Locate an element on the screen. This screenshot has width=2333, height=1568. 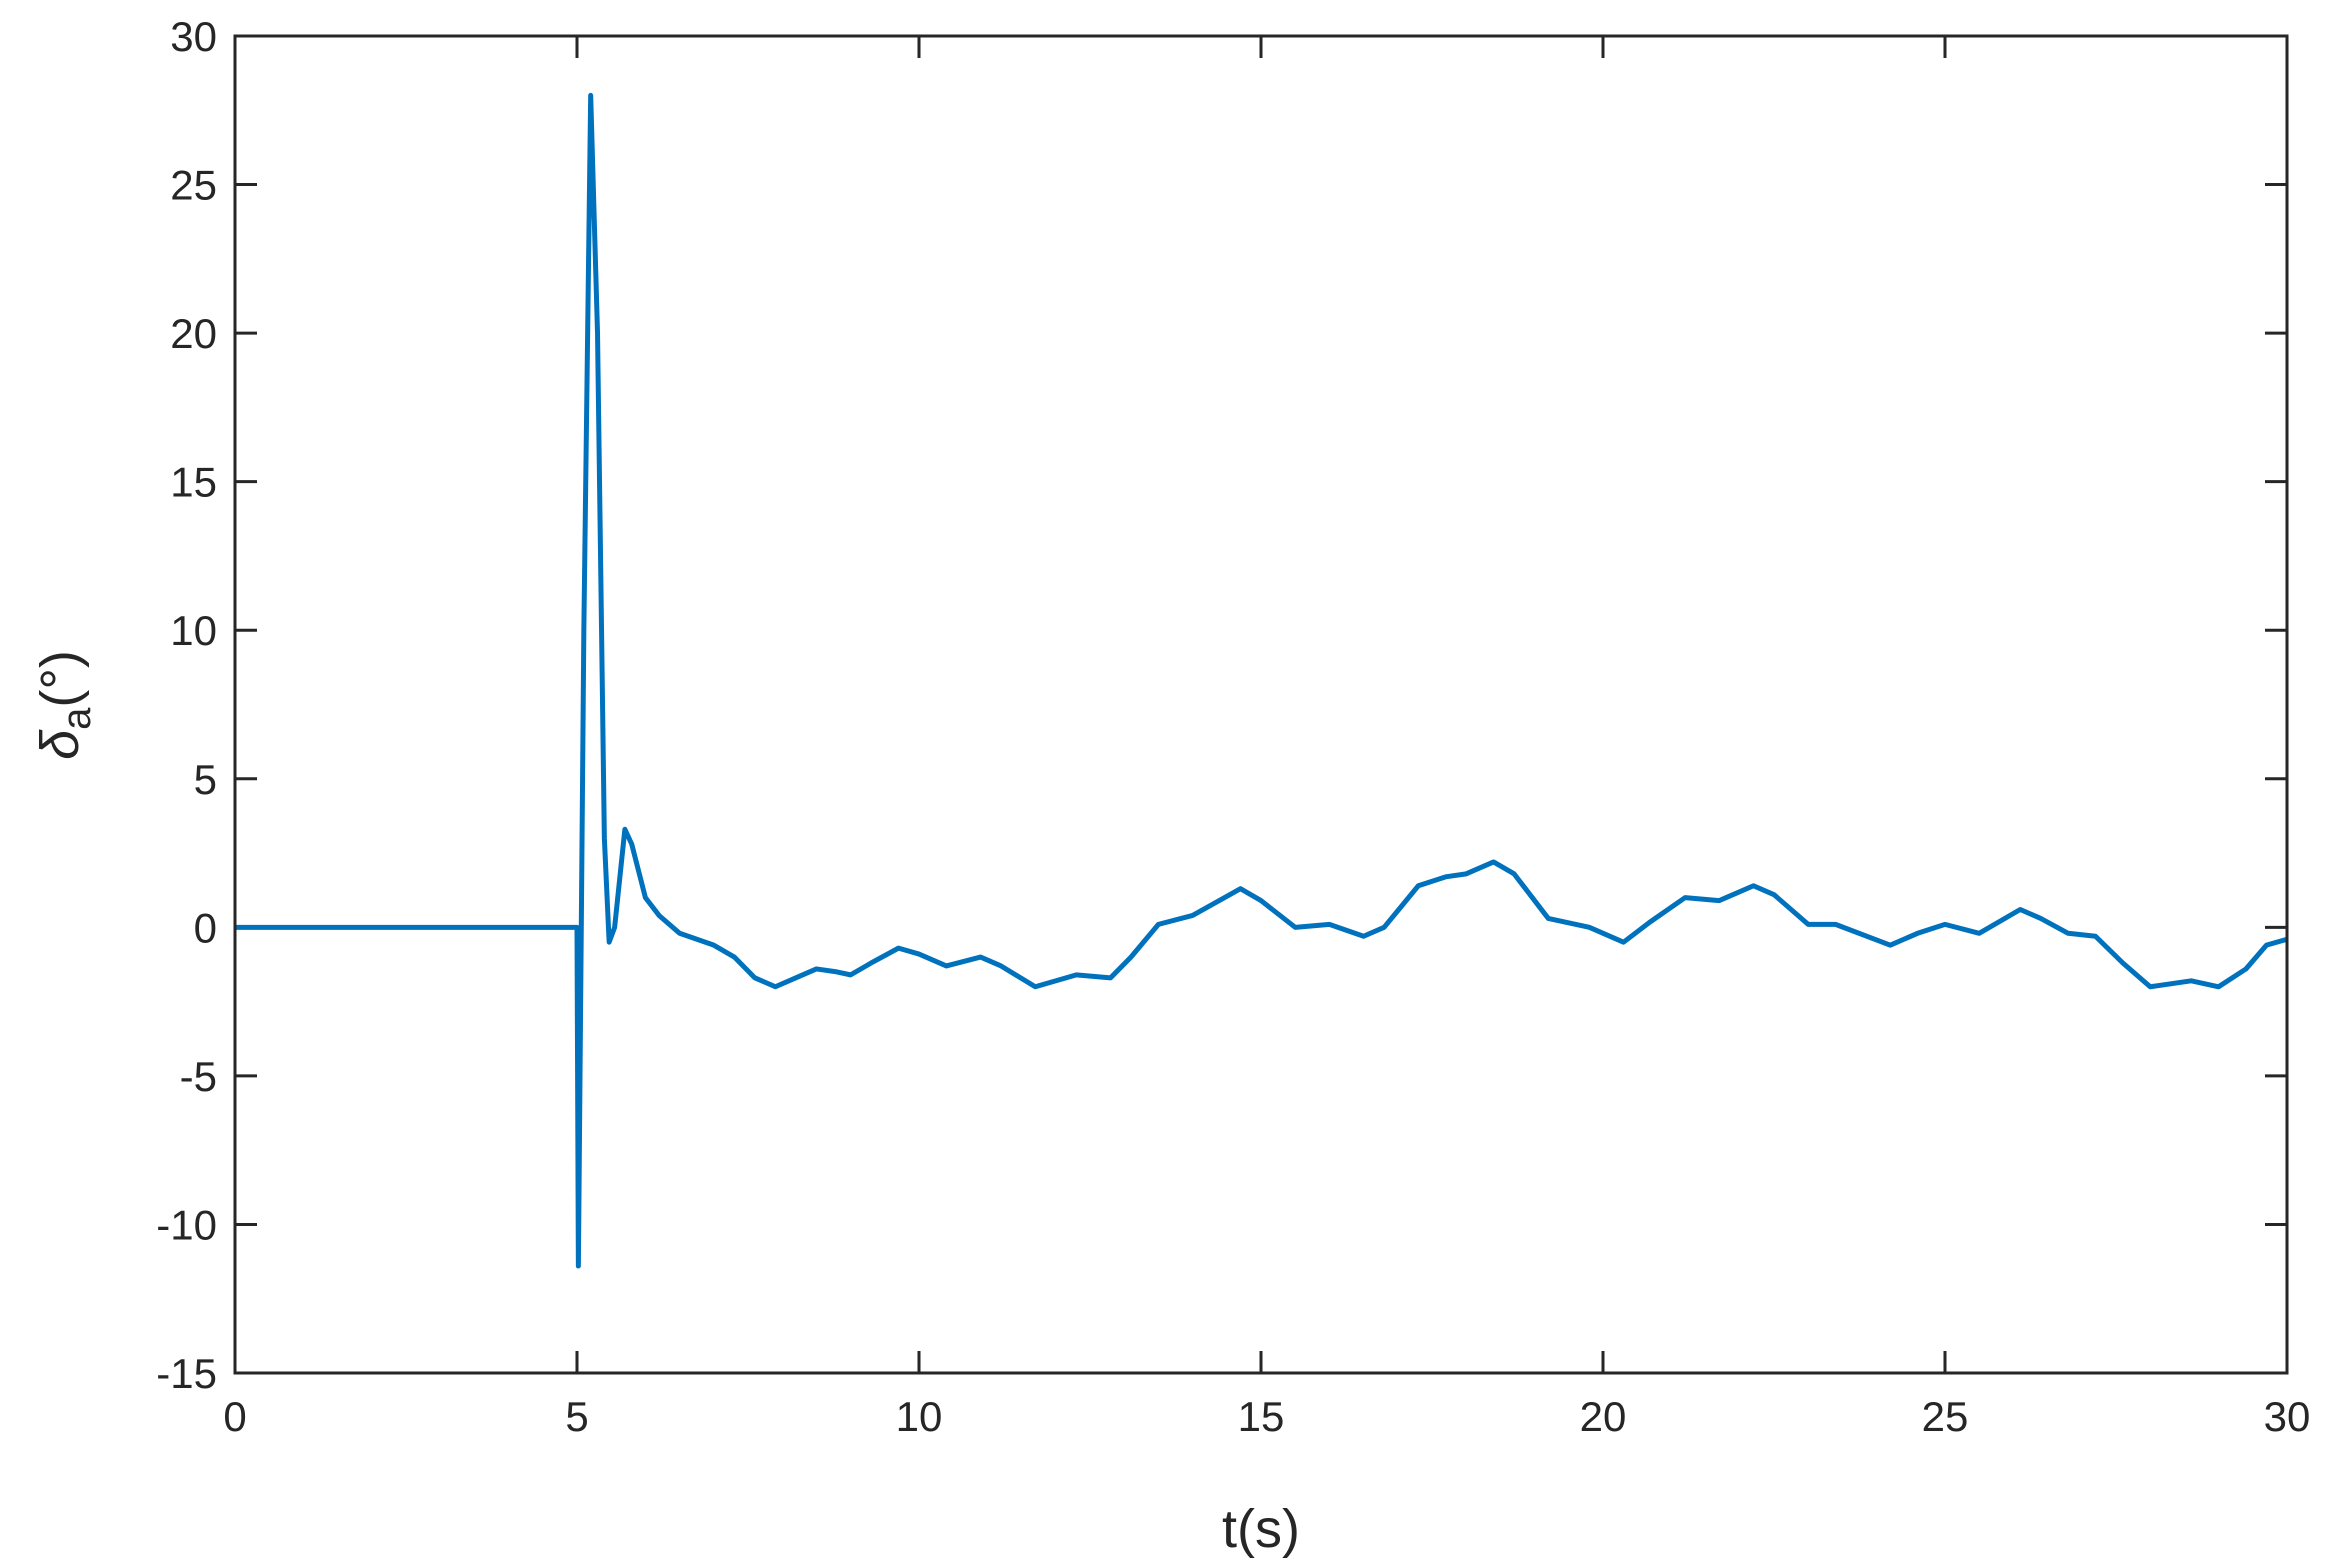
y-tick-label: 0 is located at coordinates (205, 927).